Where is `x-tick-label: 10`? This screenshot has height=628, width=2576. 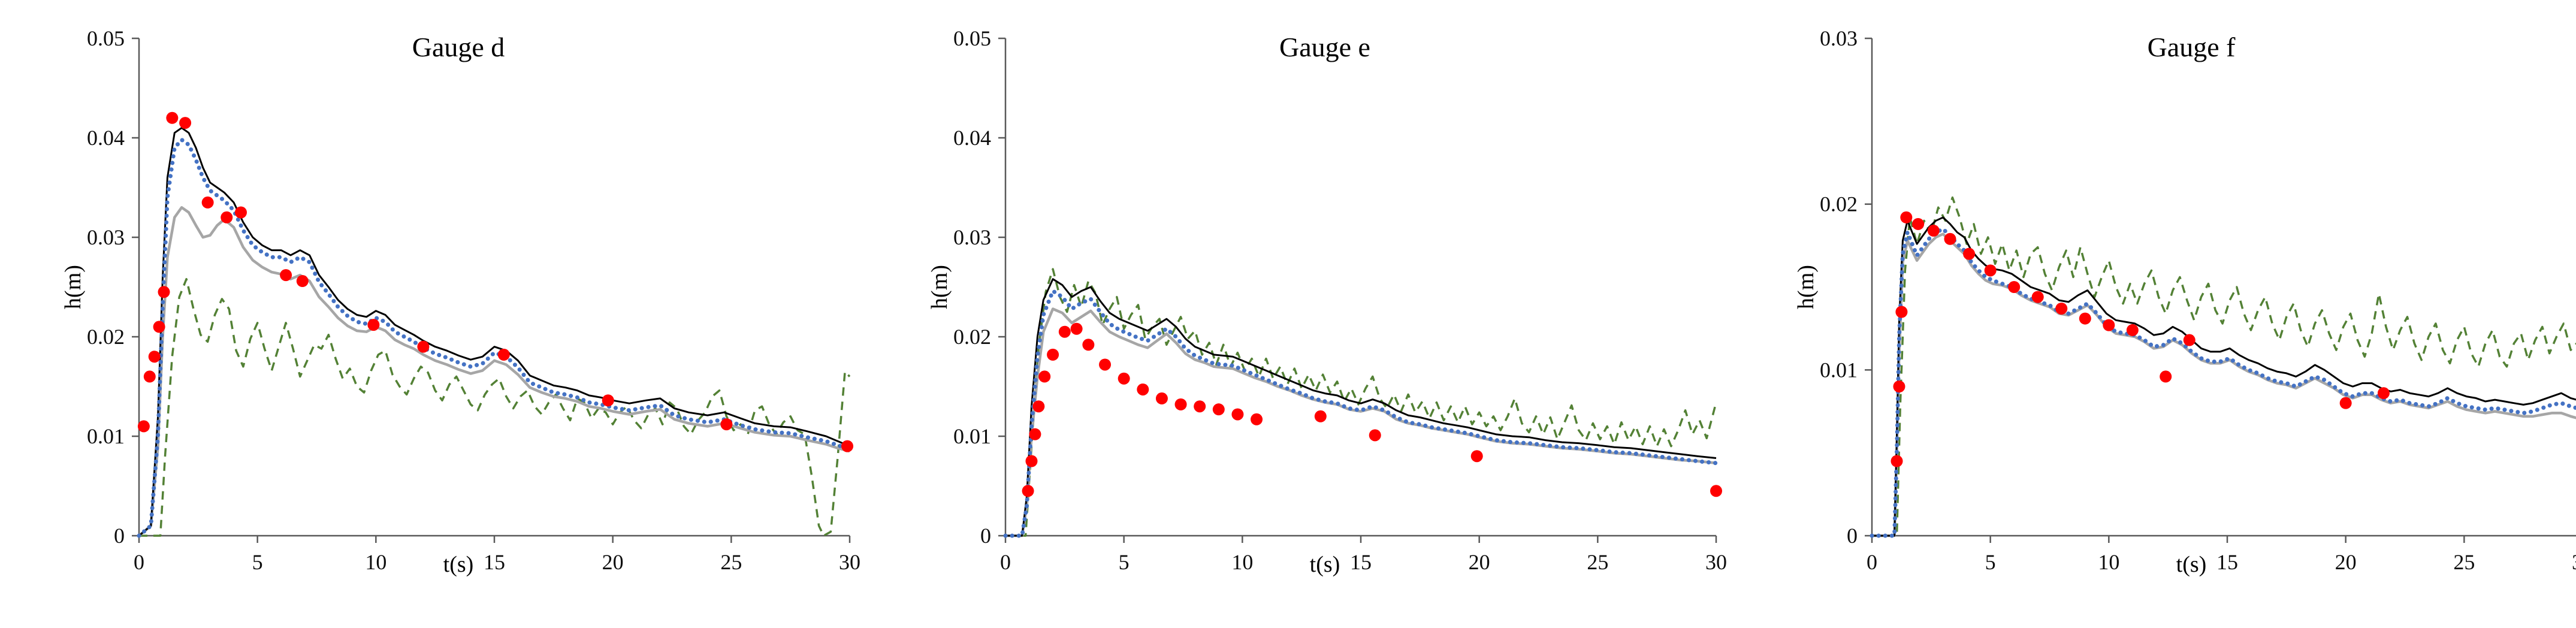
x-tick-label: 10 is located at coordinates (2108, 562).